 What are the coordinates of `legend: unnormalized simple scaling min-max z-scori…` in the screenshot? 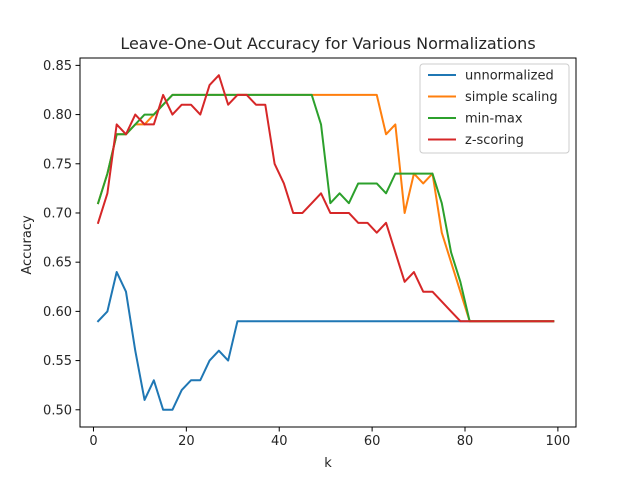 It's located at (494, 108).